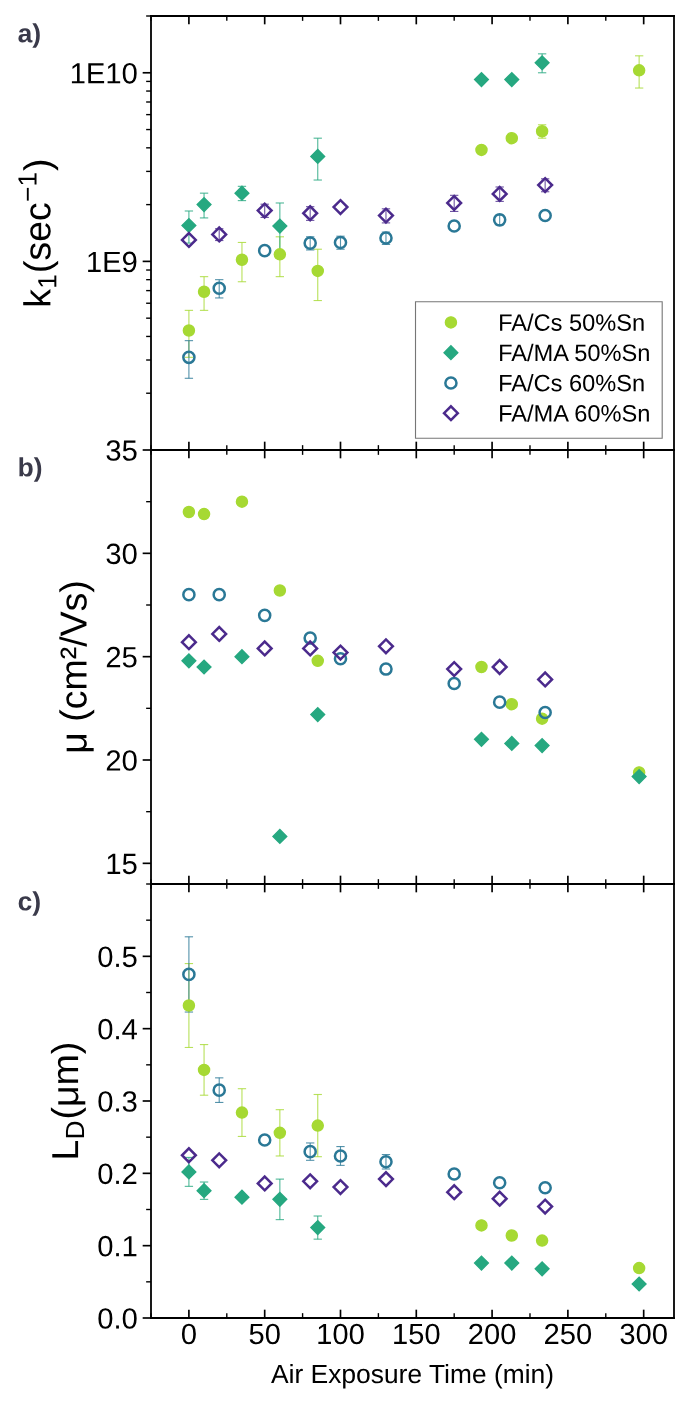 The height and width of the screenshot is (1407, 676). I want to click on y-tick-label: 0.1, so click(117, 1246).